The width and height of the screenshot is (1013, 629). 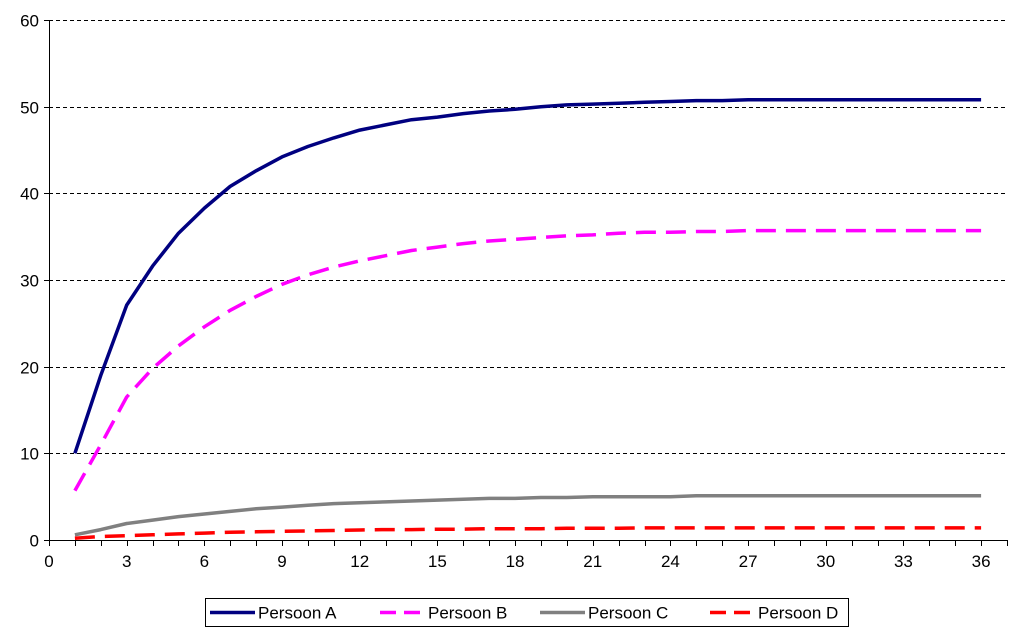 What do you see at coordinates (527, 612) in the screenshot?
I see `legend: Persoon A Persoon B Persoon C Persoon D` at bounding box center [527, 612].